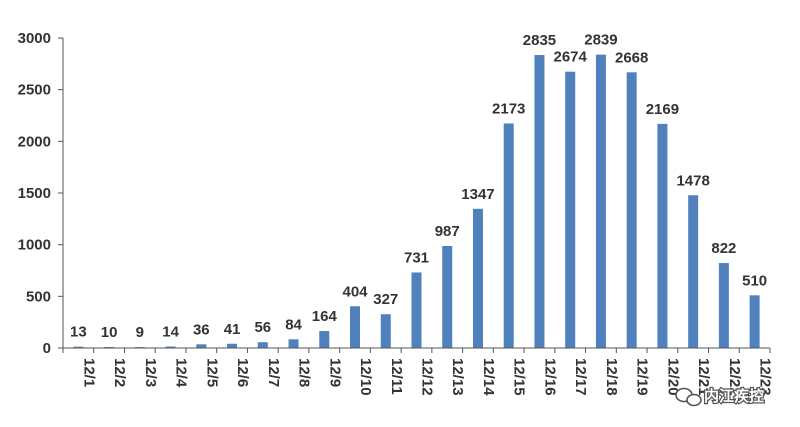 This screenshot has width=800, height=427. What do you see at coordinates (34, 193) in the screenshot?
I see `y-tick-label: 1500` at bounding box center [34, 193].